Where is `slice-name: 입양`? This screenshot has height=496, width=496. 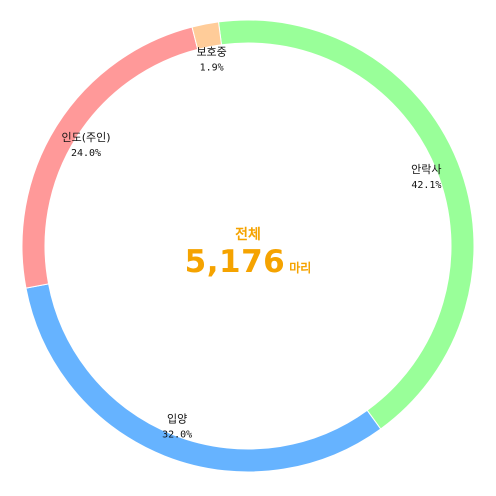 slice-name: 입양 is located at coordinates (177, 418).